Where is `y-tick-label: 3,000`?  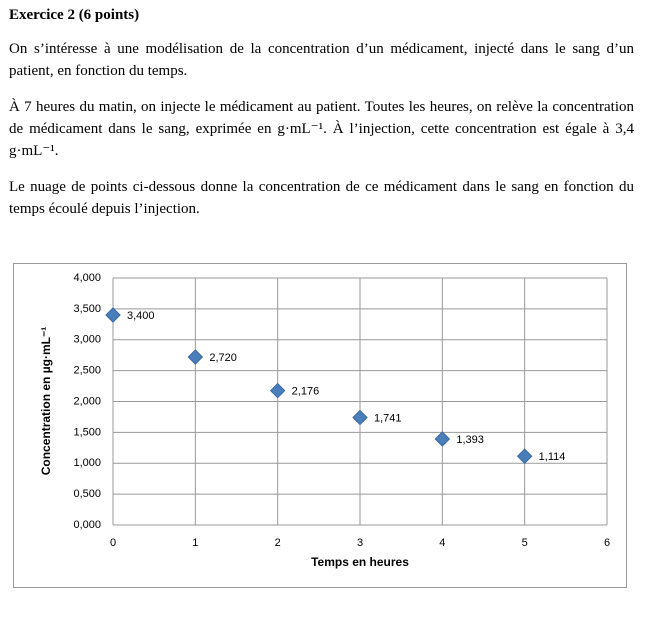
y-tick-label: 3,000 is located at coordinates (87, 340).